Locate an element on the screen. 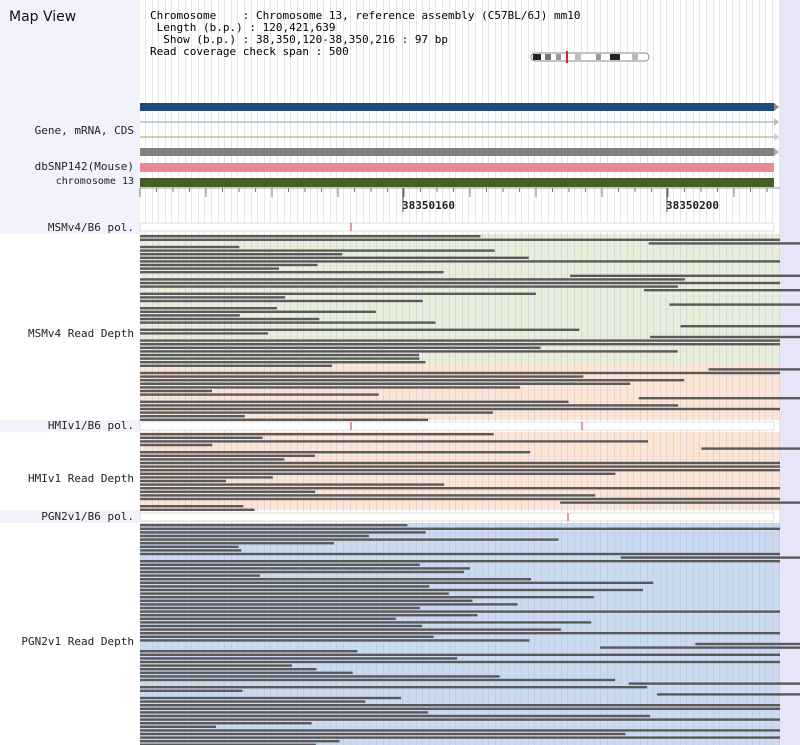 This screenshot has height=745, width=800. length-label: Length (b.p.) is located at coordinates (199, 27).